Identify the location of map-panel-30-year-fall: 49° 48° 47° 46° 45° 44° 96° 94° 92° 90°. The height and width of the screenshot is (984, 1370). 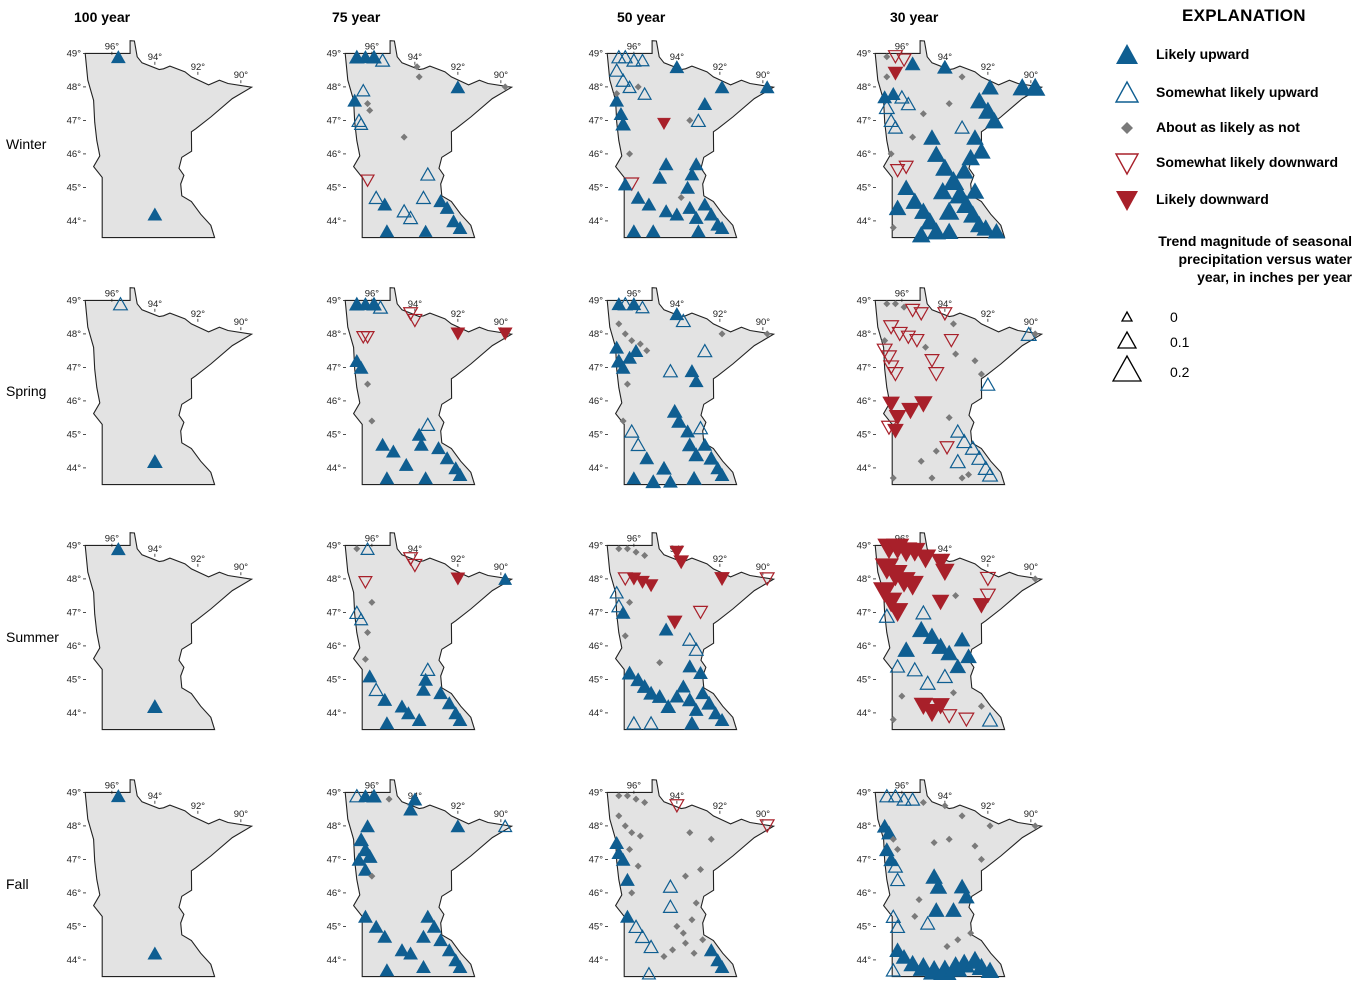
(950, 880).